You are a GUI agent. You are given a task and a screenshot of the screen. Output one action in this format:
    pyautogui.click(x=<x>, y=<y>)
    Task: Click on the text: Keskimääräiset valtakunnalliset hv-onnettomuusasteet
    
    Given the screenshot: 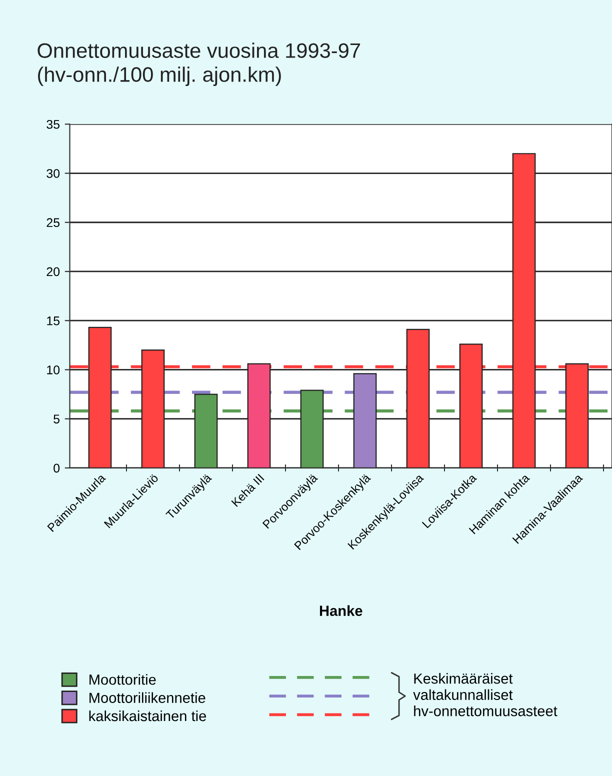 What is the action you would take?
    pyautogui.click(x=485, y=694)
    